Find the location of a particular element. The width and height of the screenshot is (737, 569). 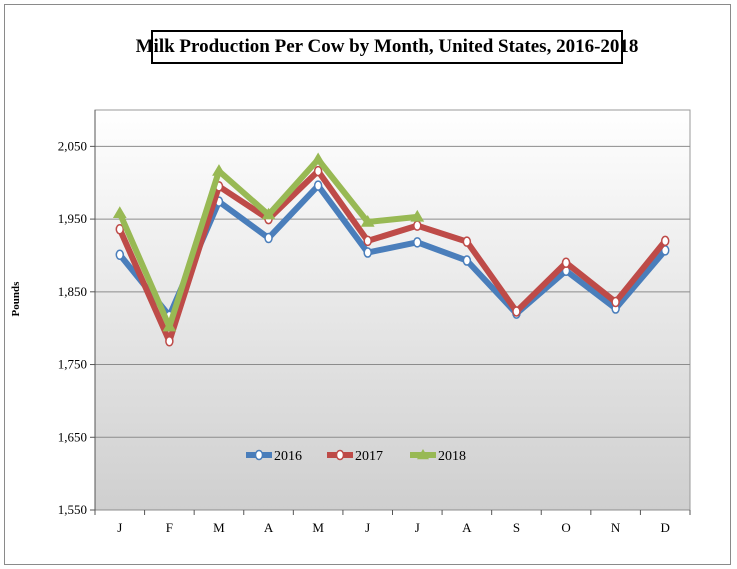

y-axis-ticks: 1,550 1,650 1,750 1,850 1,950 2,050 is located at coordinates (77, 313).